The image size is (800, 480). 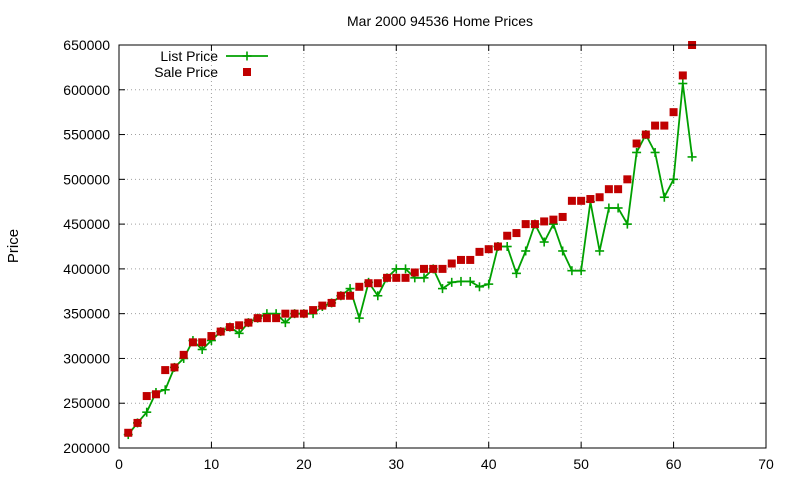 What do you see at coordinates (86, 448) in the screenshot?
I see `y-tick-label: 200000` at bounding box center [86, 448].